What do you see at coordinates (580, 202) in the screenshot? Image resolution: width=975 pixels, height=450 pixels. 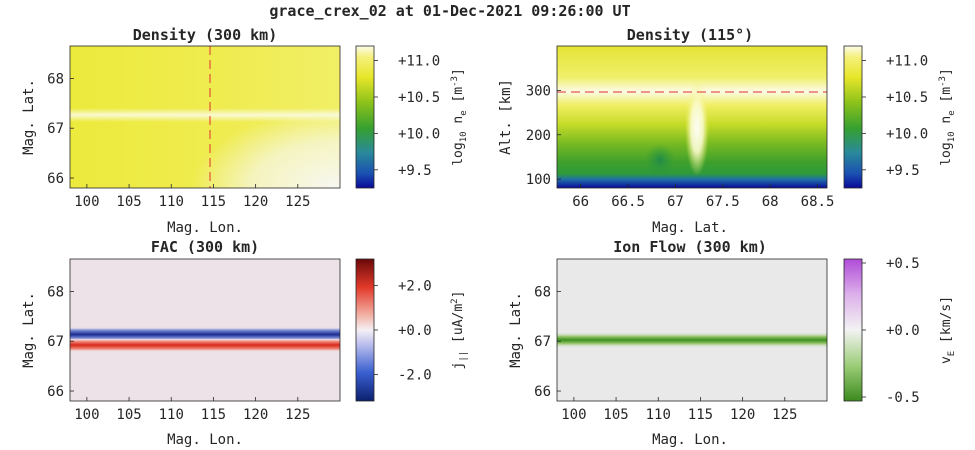 I see `x-tick-label: 66` at bounding box center [580, 202].